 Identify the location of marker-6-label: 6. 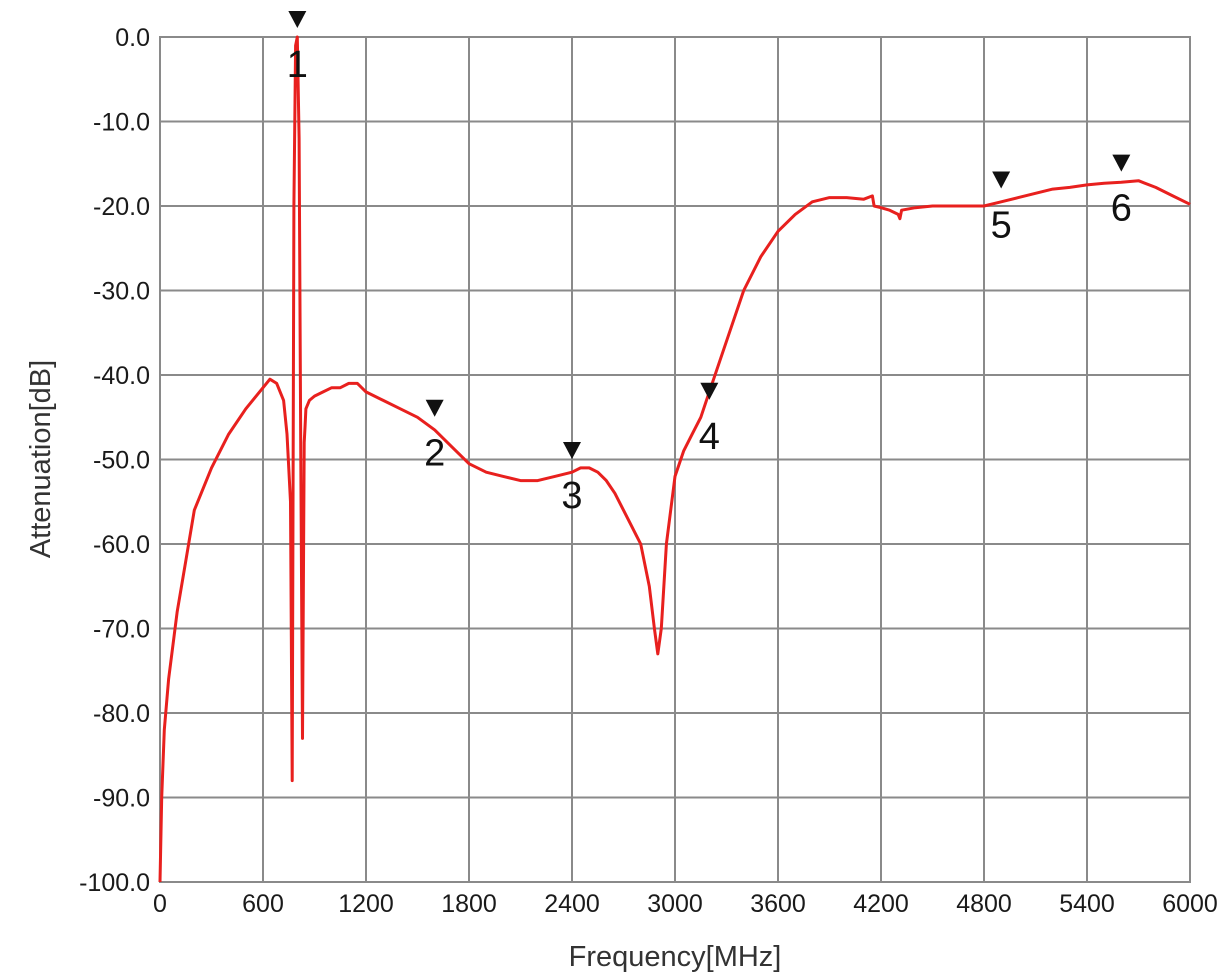
(1121, 209).